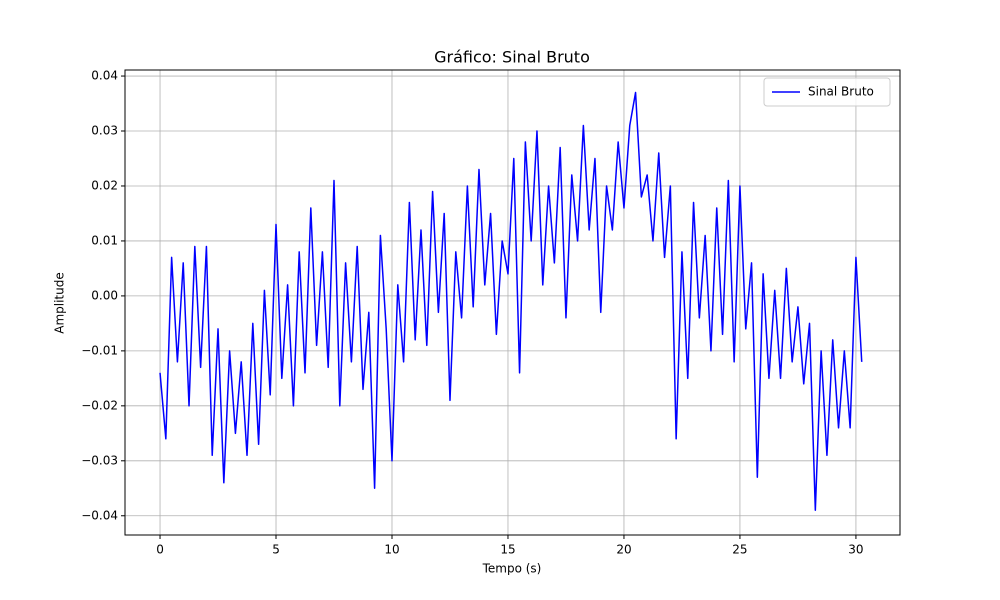 The width and height of the screenshot is (1000, 600). I want to click on y-tick-label: 0.04, so click(104, 76).